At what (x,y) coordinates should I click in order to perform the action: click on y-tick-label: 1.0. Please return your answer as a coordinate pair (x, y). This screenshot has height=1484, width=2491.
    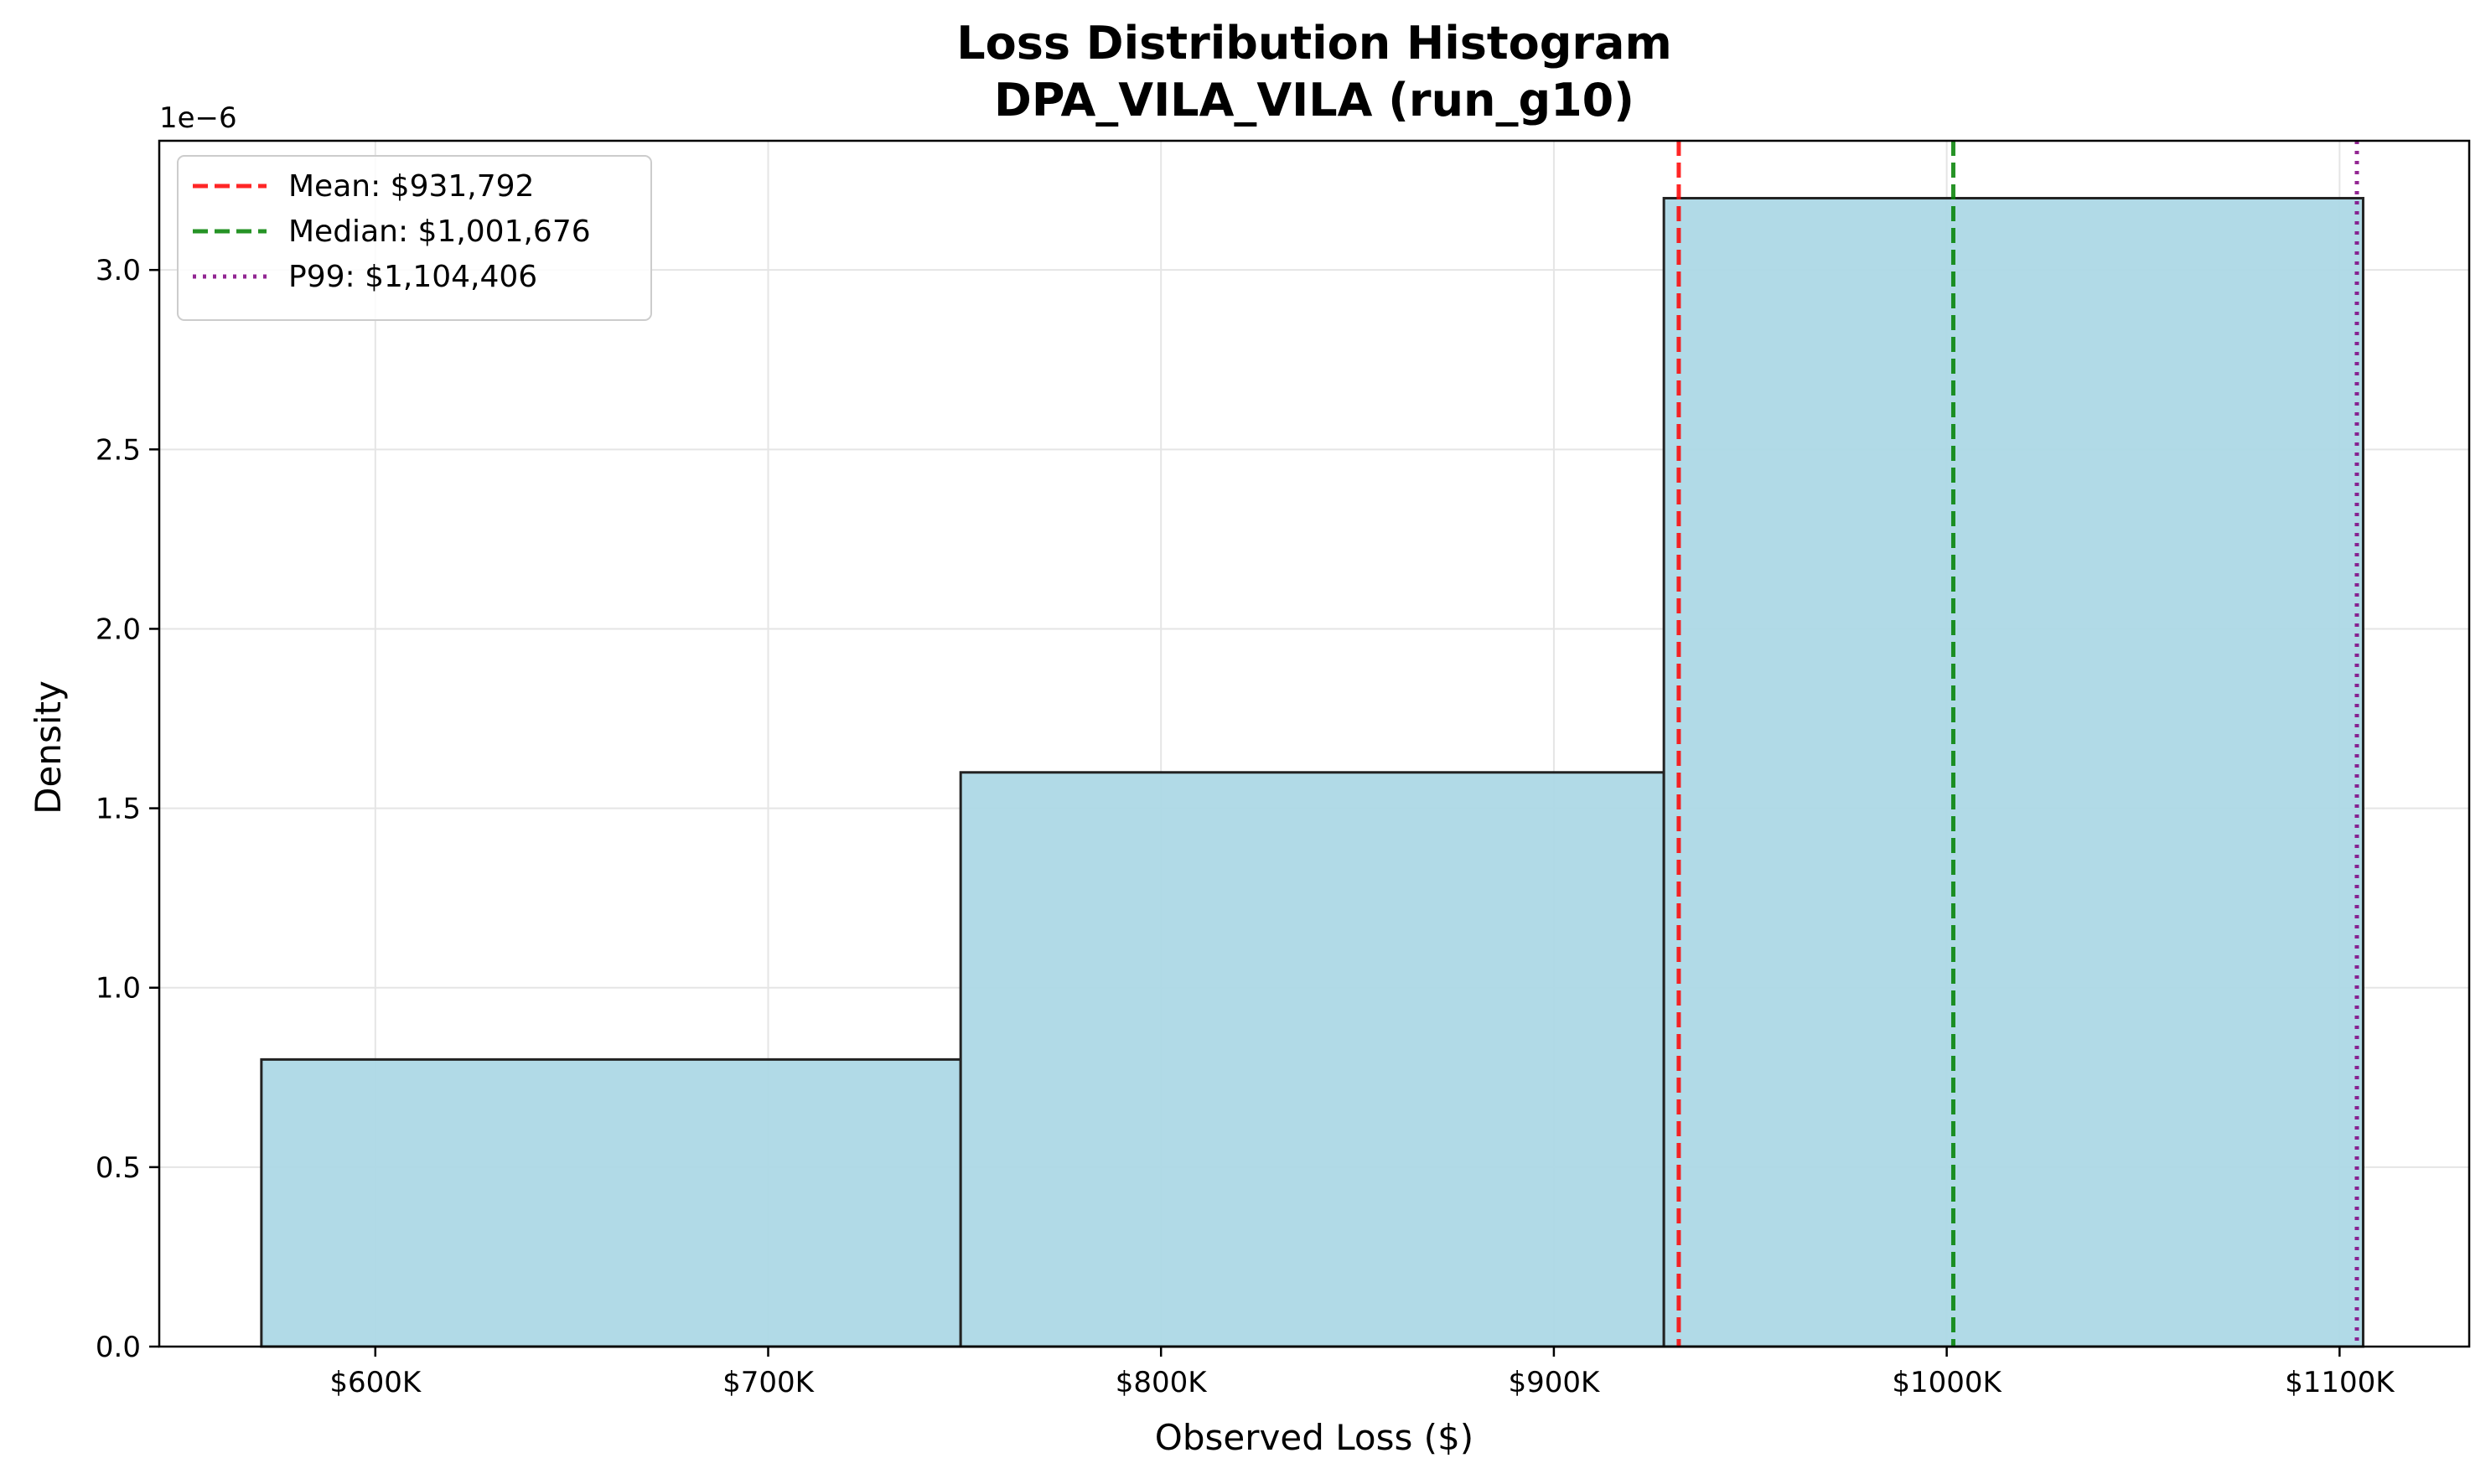
    Looking at the image, I should click on (118, 989).